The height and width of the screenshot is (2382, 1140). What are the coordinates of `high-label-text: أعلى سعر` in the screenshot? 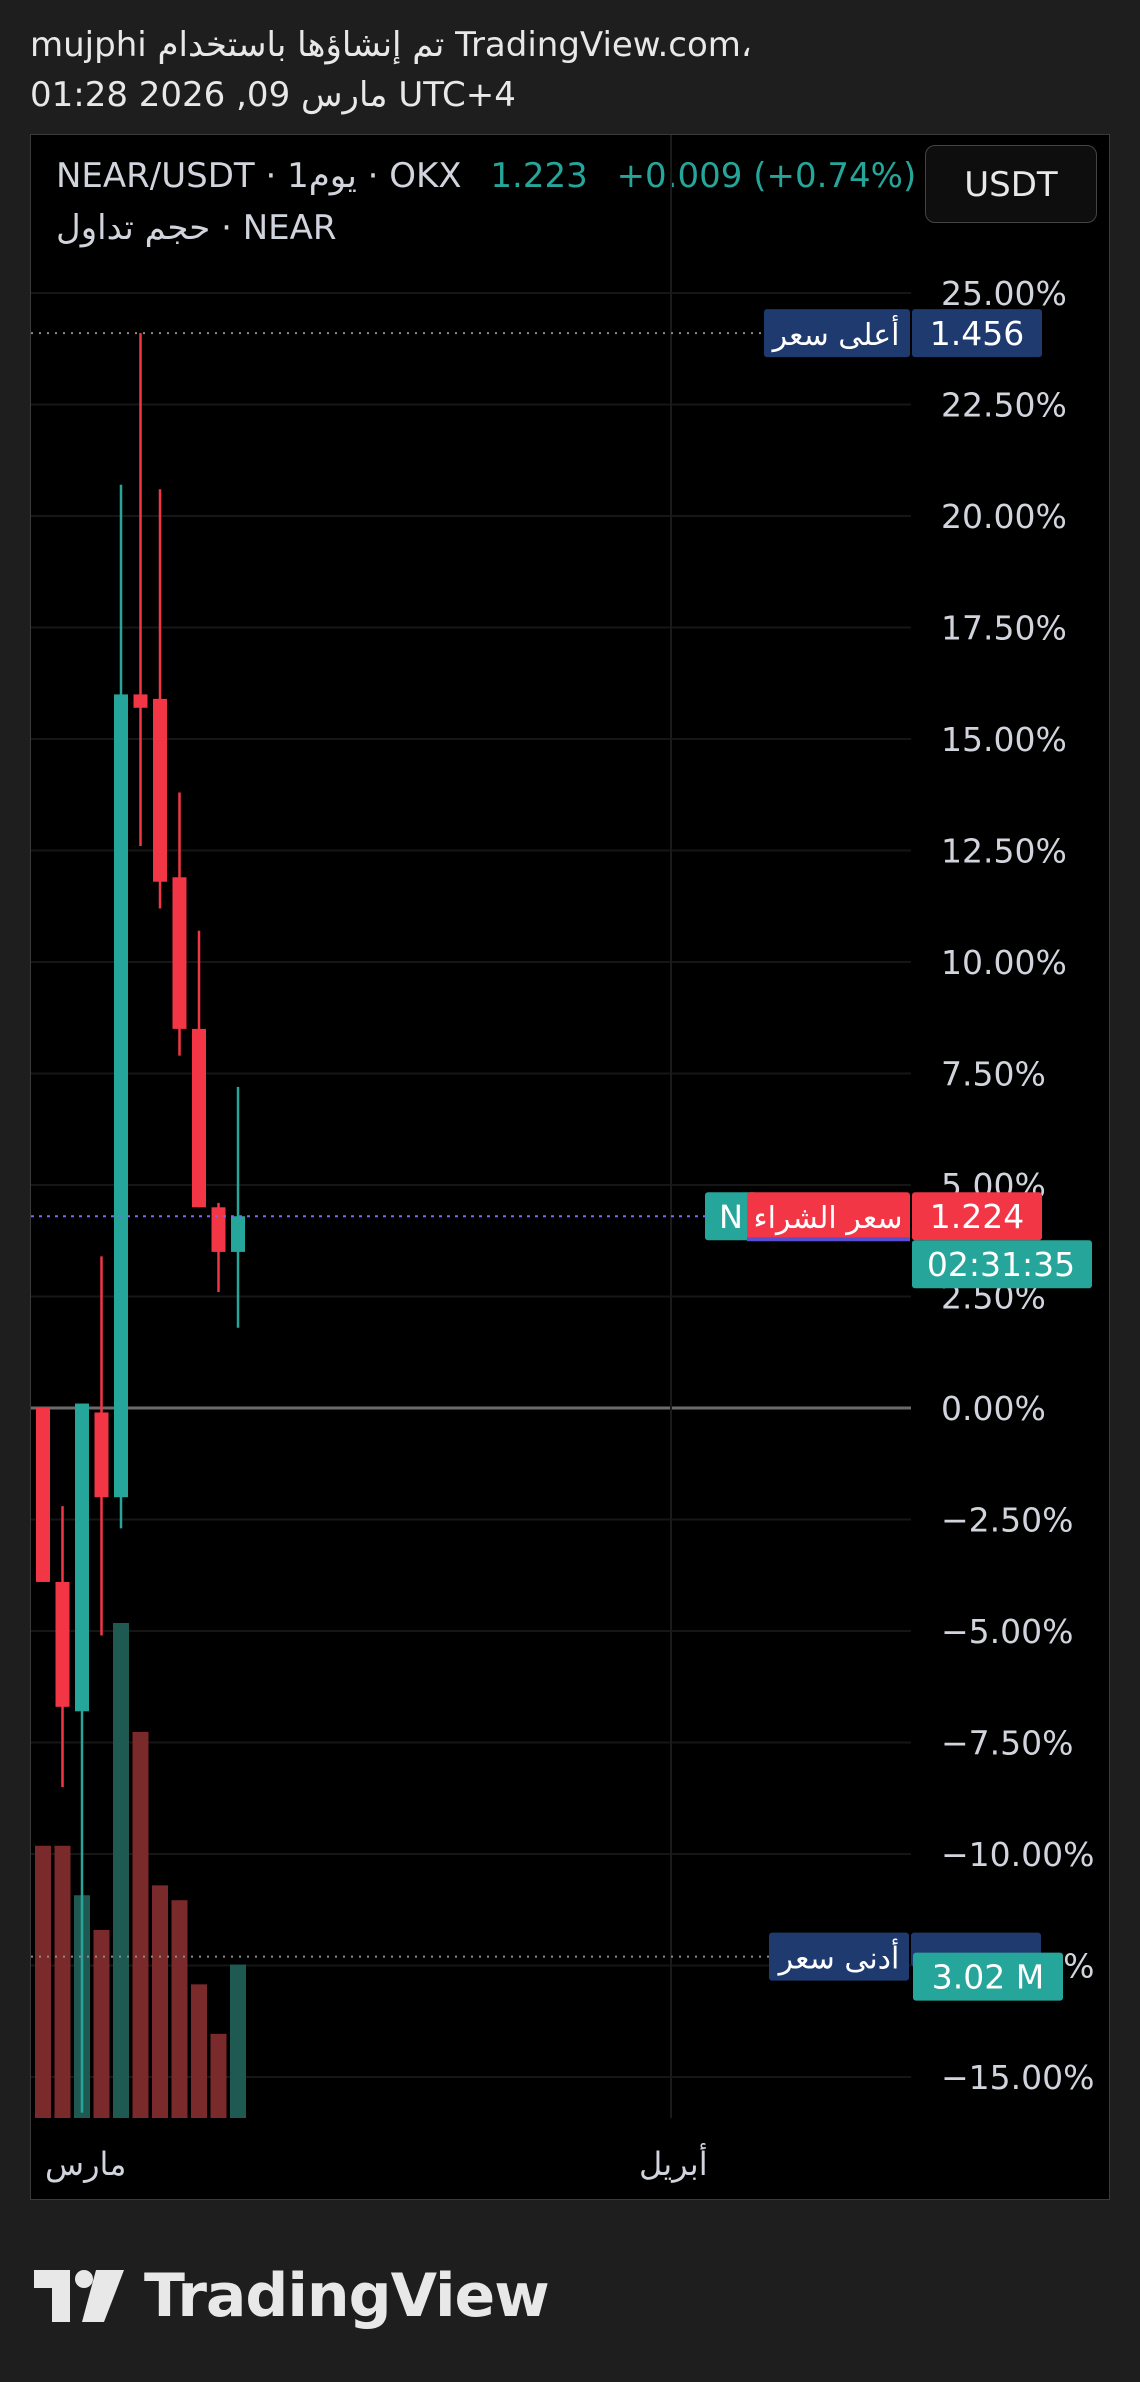 It's located at (835, 333).